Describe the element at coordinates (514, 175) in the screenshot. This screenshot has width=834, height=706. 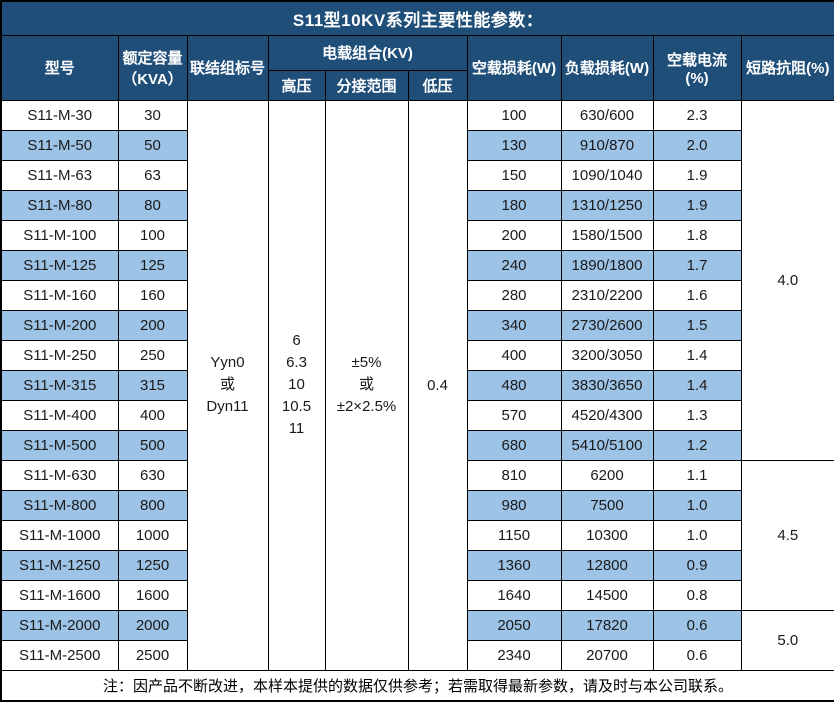
I see `no-load-loss-cell: 150` at that location.